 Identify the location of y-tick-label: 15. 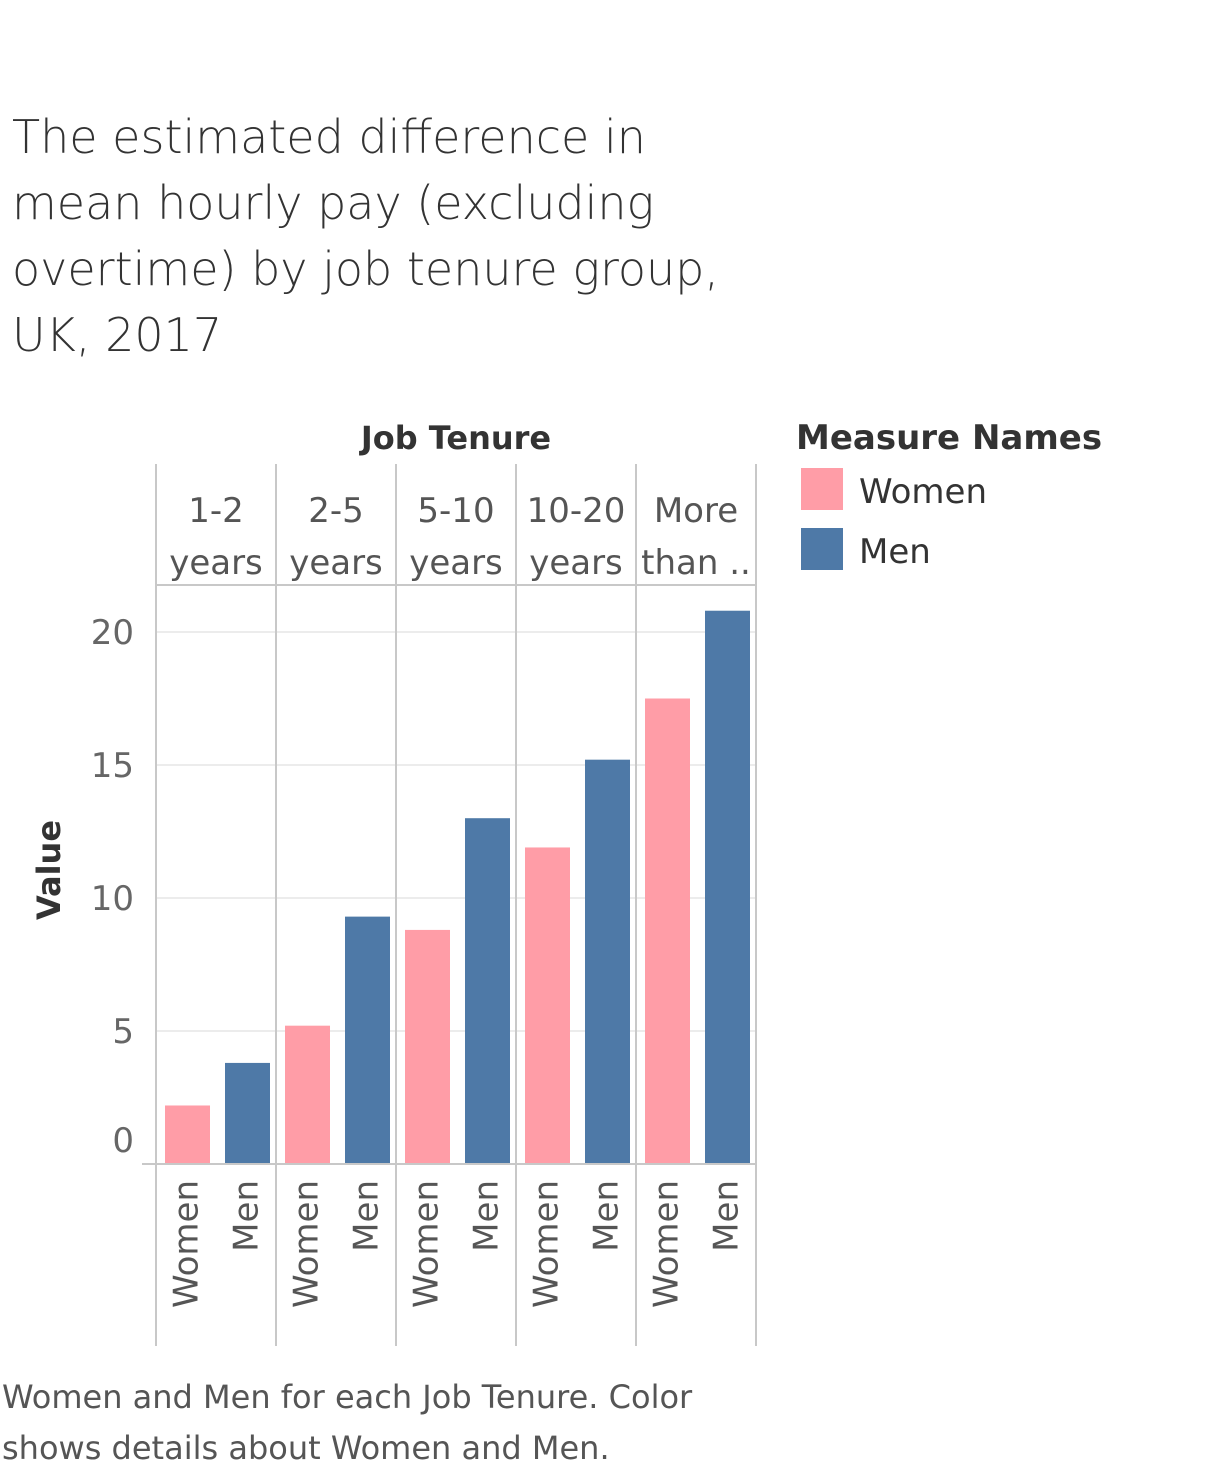
(112, 766).